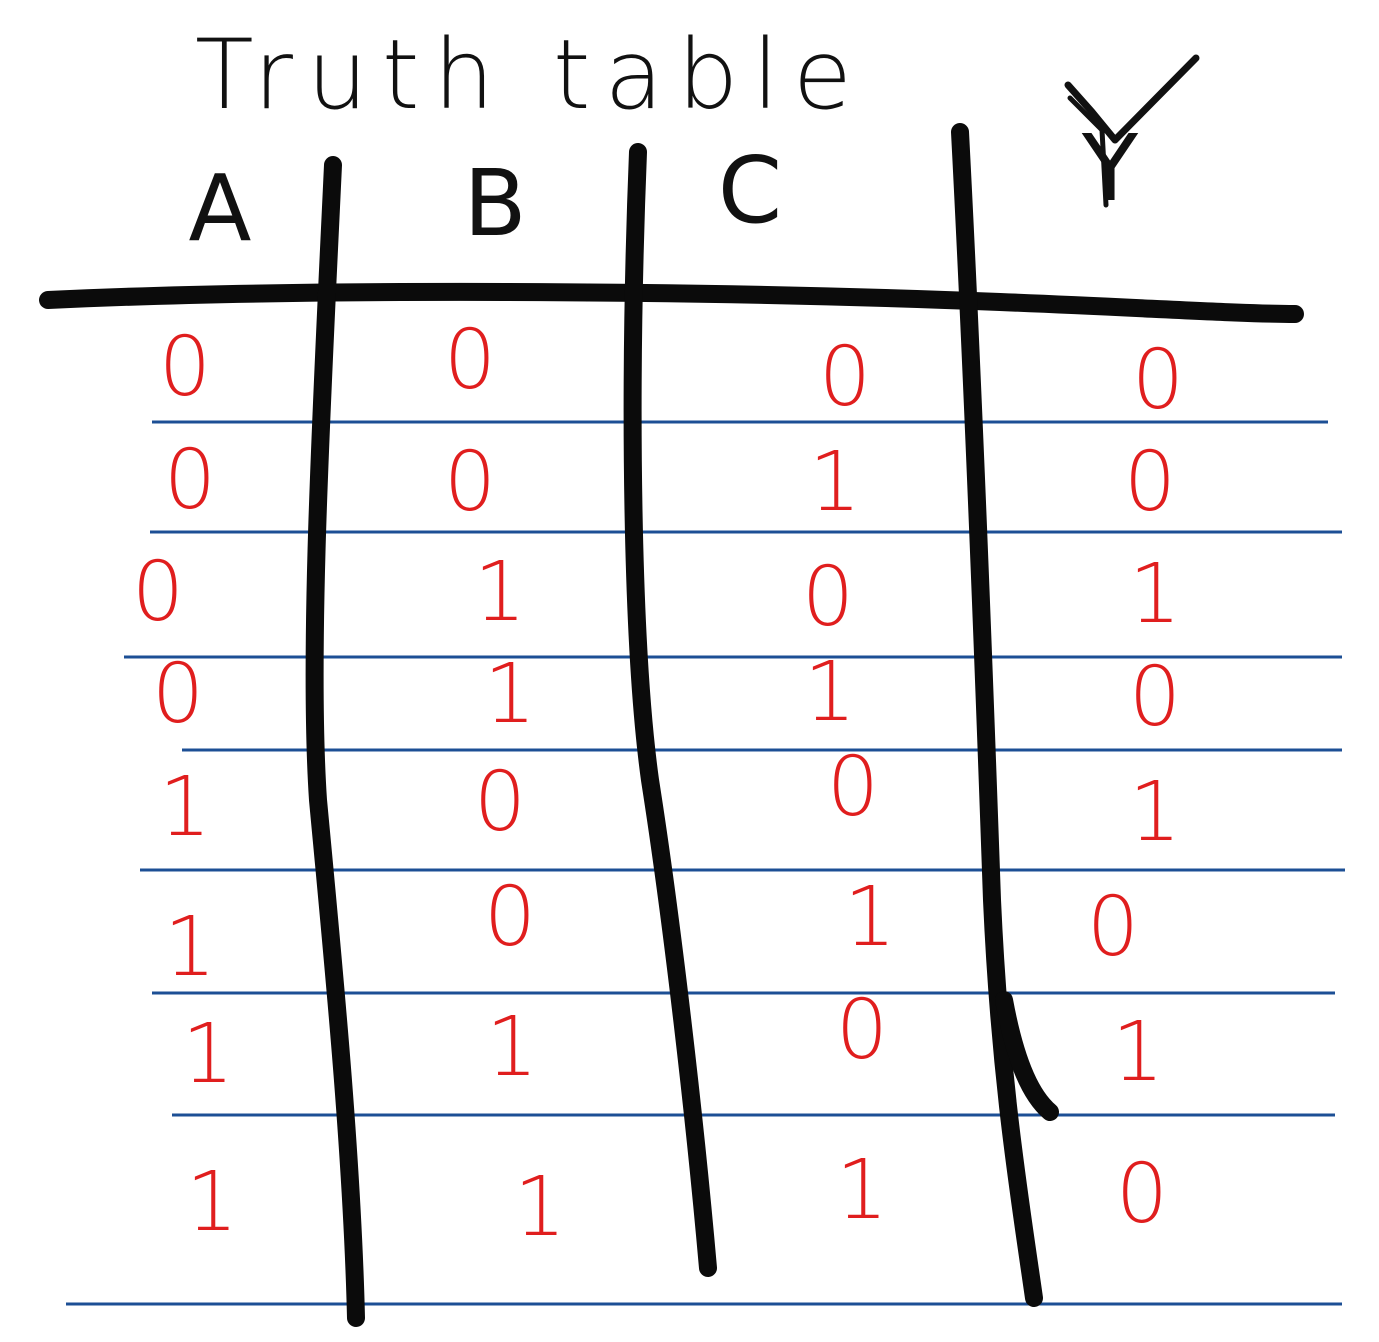 The width and height of the screenshot is (1379, 1342). I want to click on header-separator, so click(671, 302).